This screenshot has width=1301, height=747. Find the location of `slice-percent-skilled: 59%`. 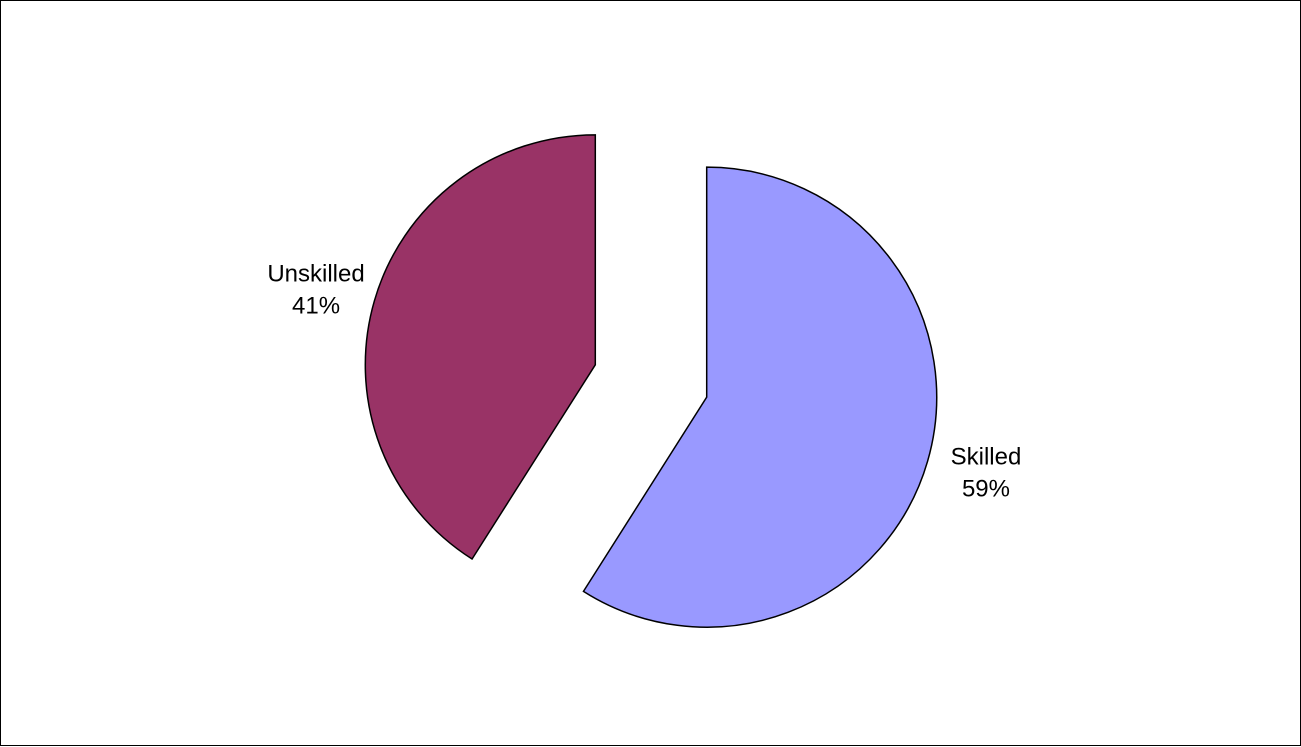

slice-percent-skilled: 59% is located at coordinates (986, 489).